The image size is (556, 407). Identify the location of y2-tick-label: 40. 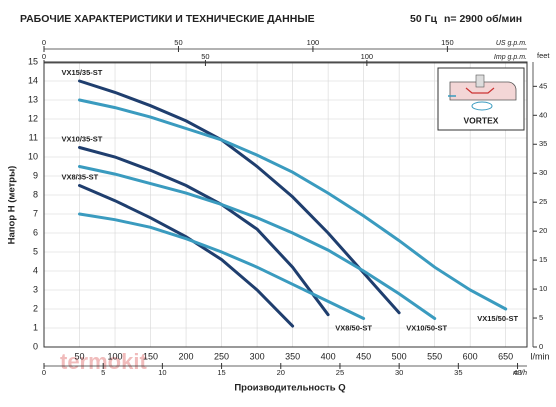
(543, 114).